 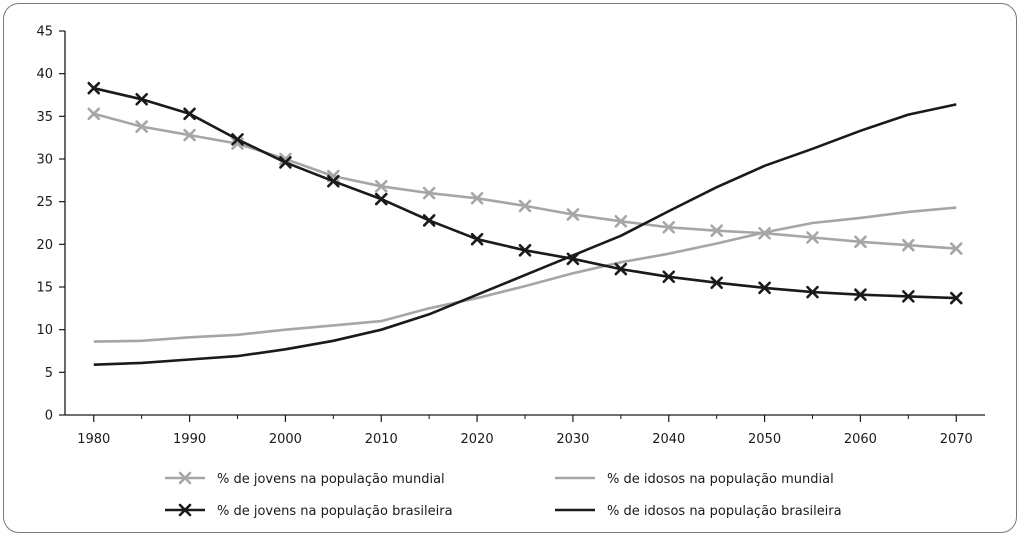 I want to click on y-tick-label: 15, so click(x=44, y=288).